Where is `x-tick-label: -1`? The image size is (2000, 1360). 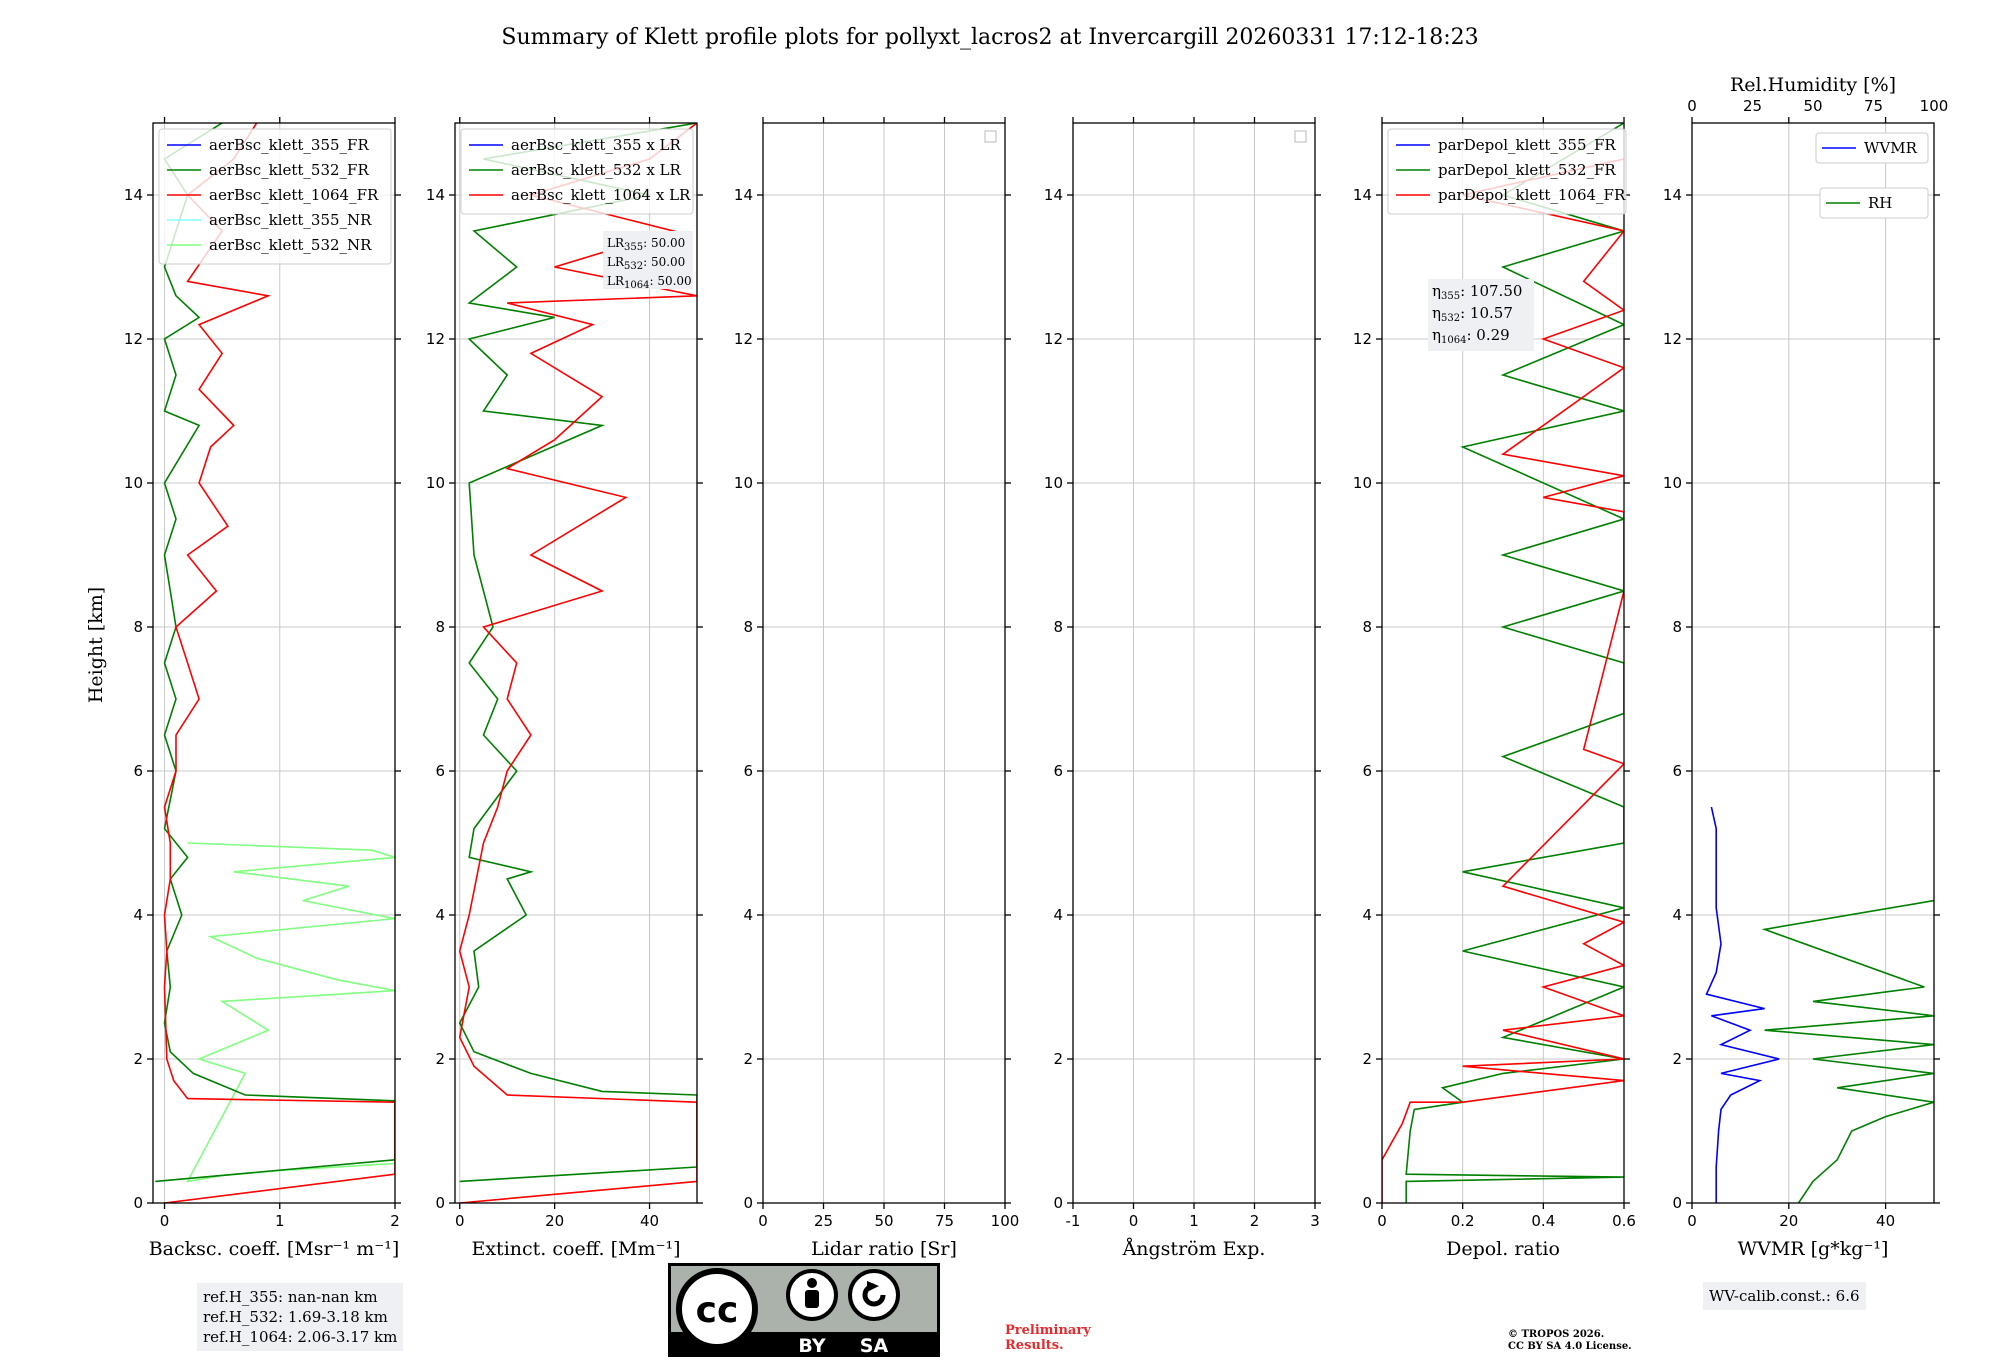
x-tick-label: -1 is located at coordinates (1073, 1221).